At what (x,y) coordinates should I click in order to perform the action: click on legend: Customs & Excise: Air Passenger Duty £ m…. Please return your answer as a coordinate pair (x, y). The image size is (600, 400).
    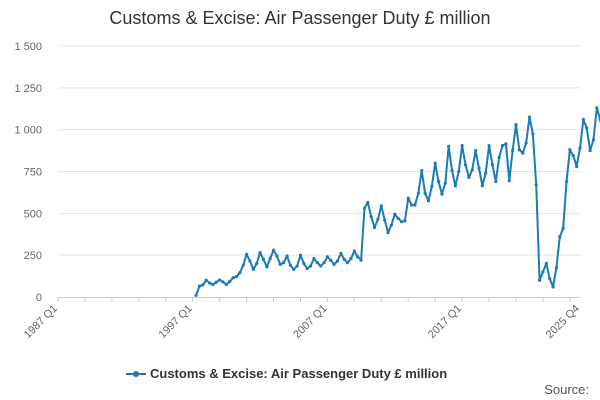
    Looking at the image, I should click on (286, 373).